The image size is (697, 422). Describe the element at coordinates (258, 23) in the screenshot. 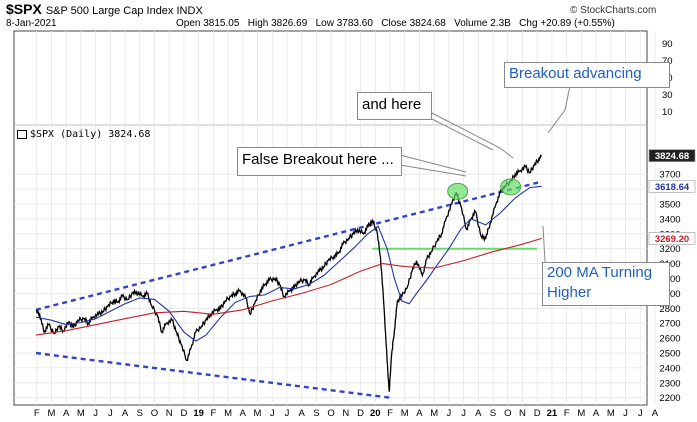

I see `high-label: High` at that location.